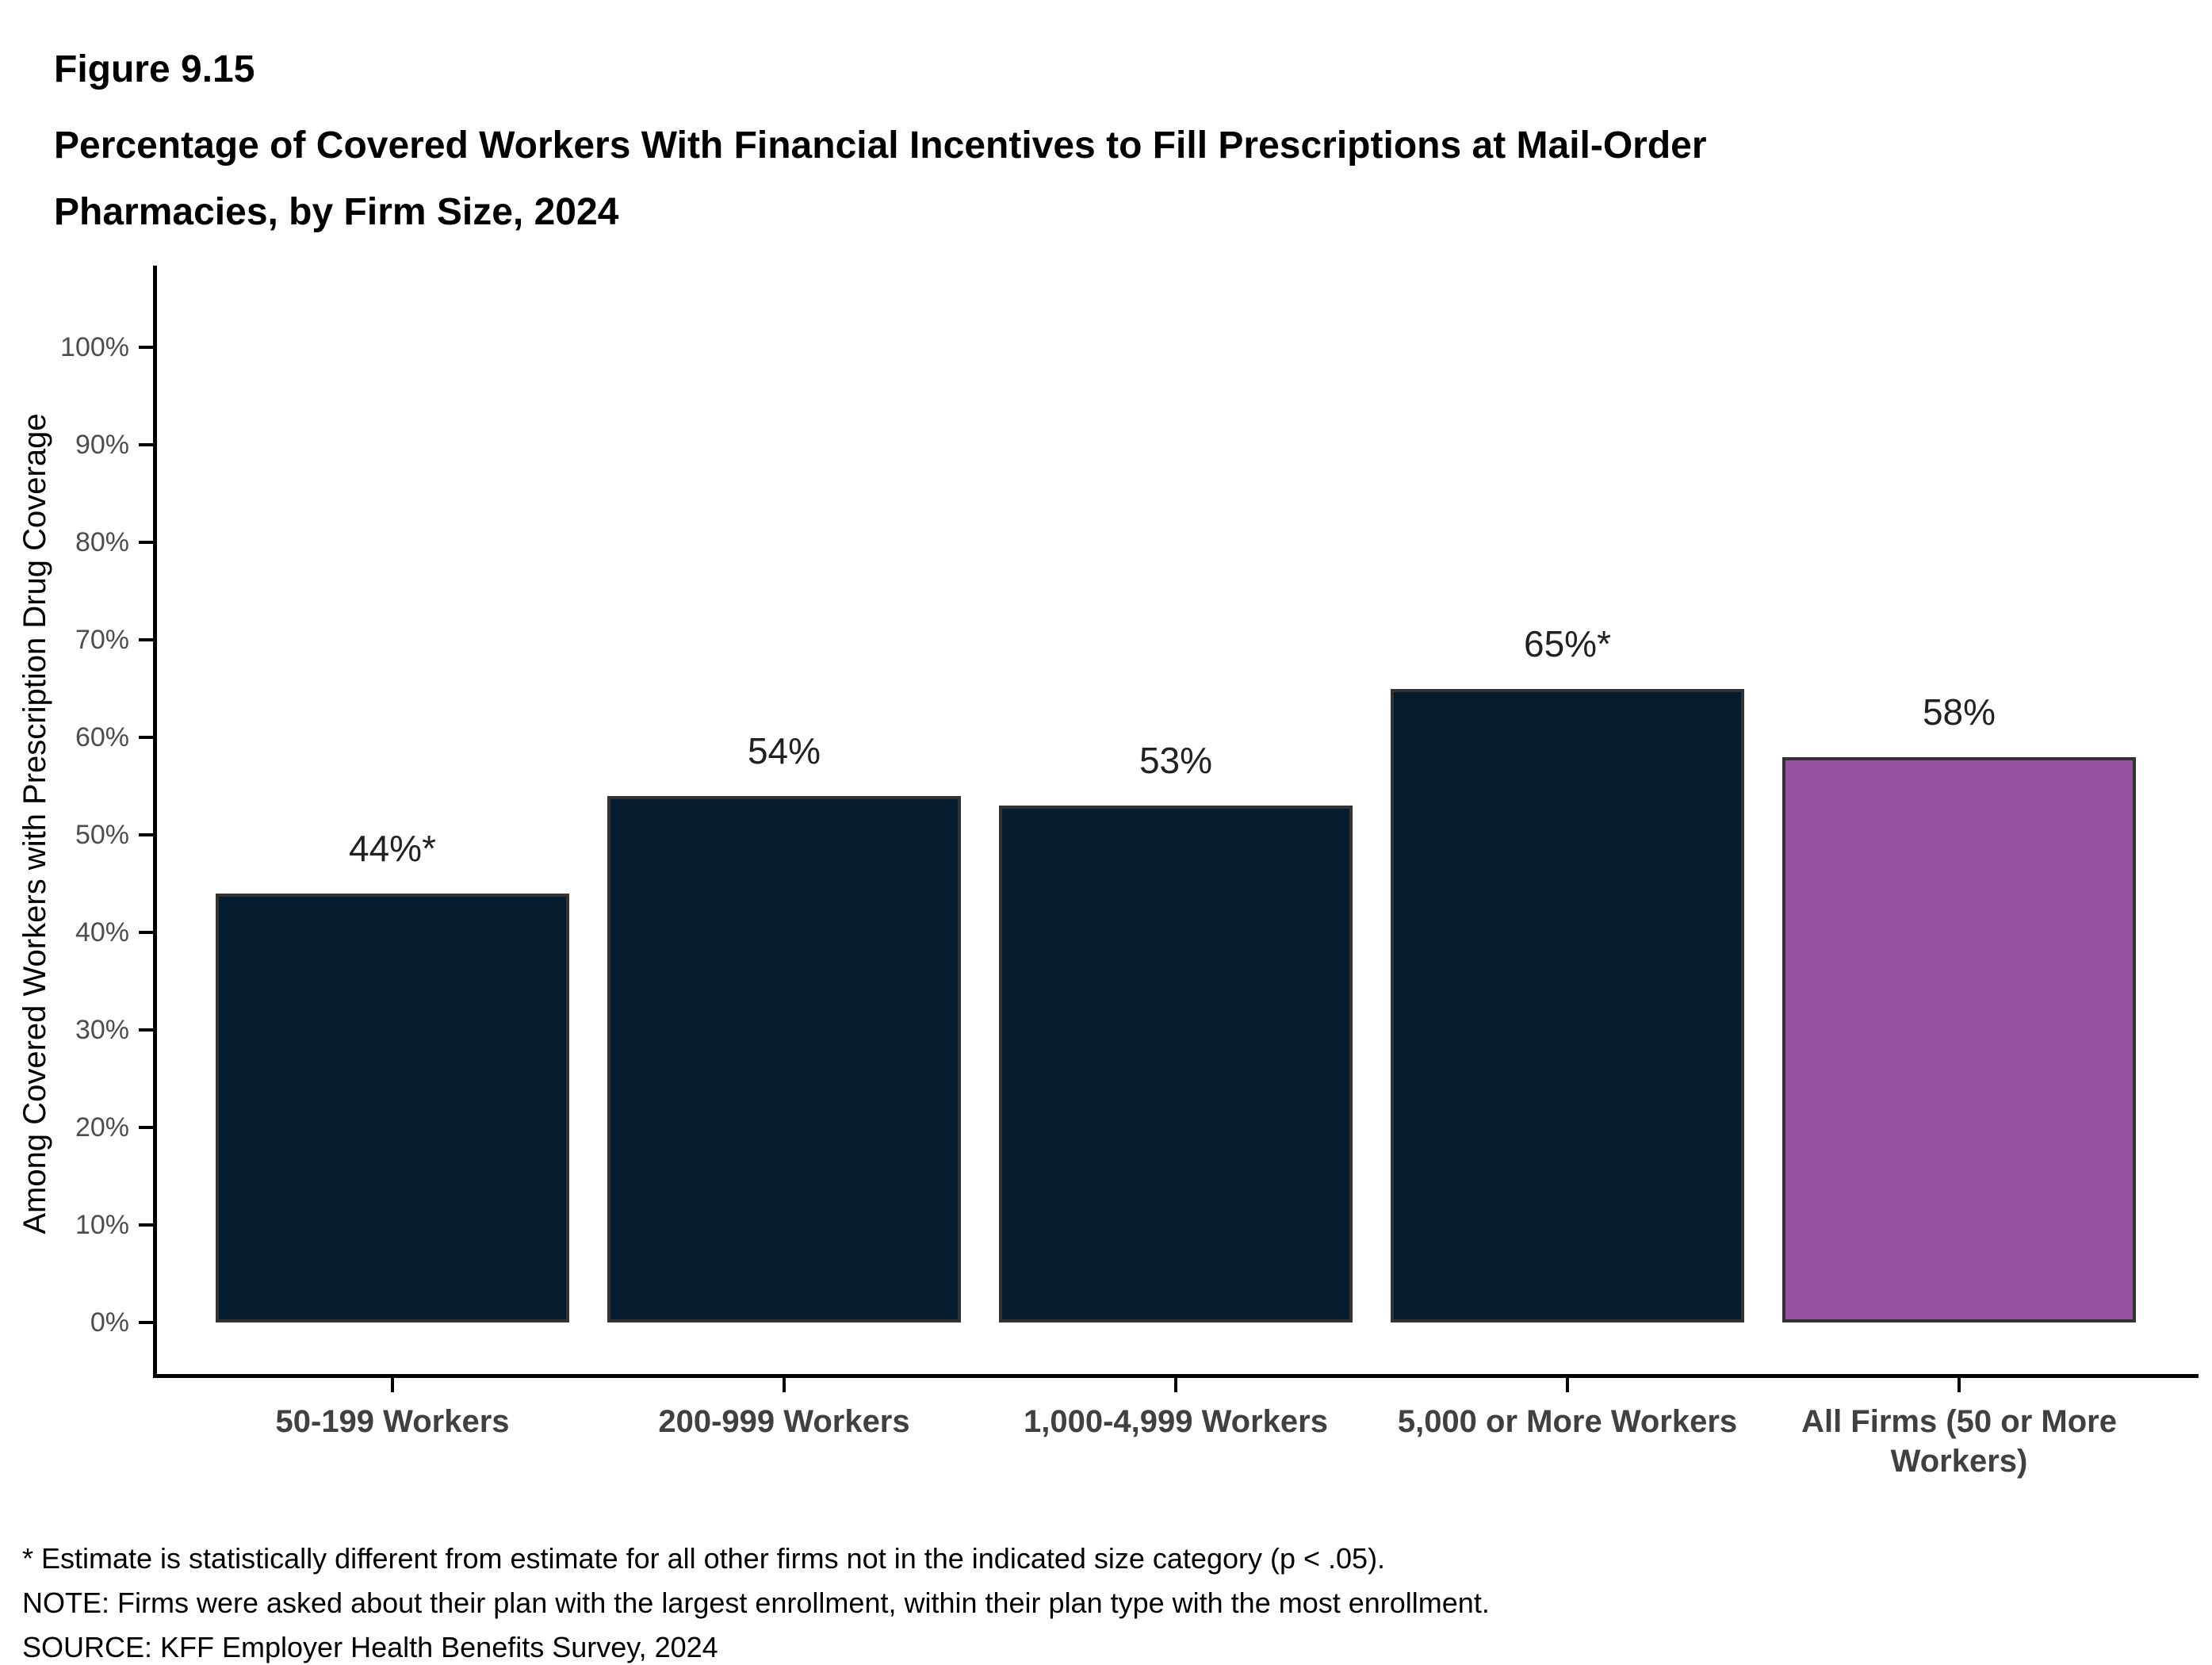 The image size is (2212, 1665). What do you see at coordinates (1959, 712) in the screenshot?
I see `bar-value-label: 58%` at bounding box center [1959, 712].